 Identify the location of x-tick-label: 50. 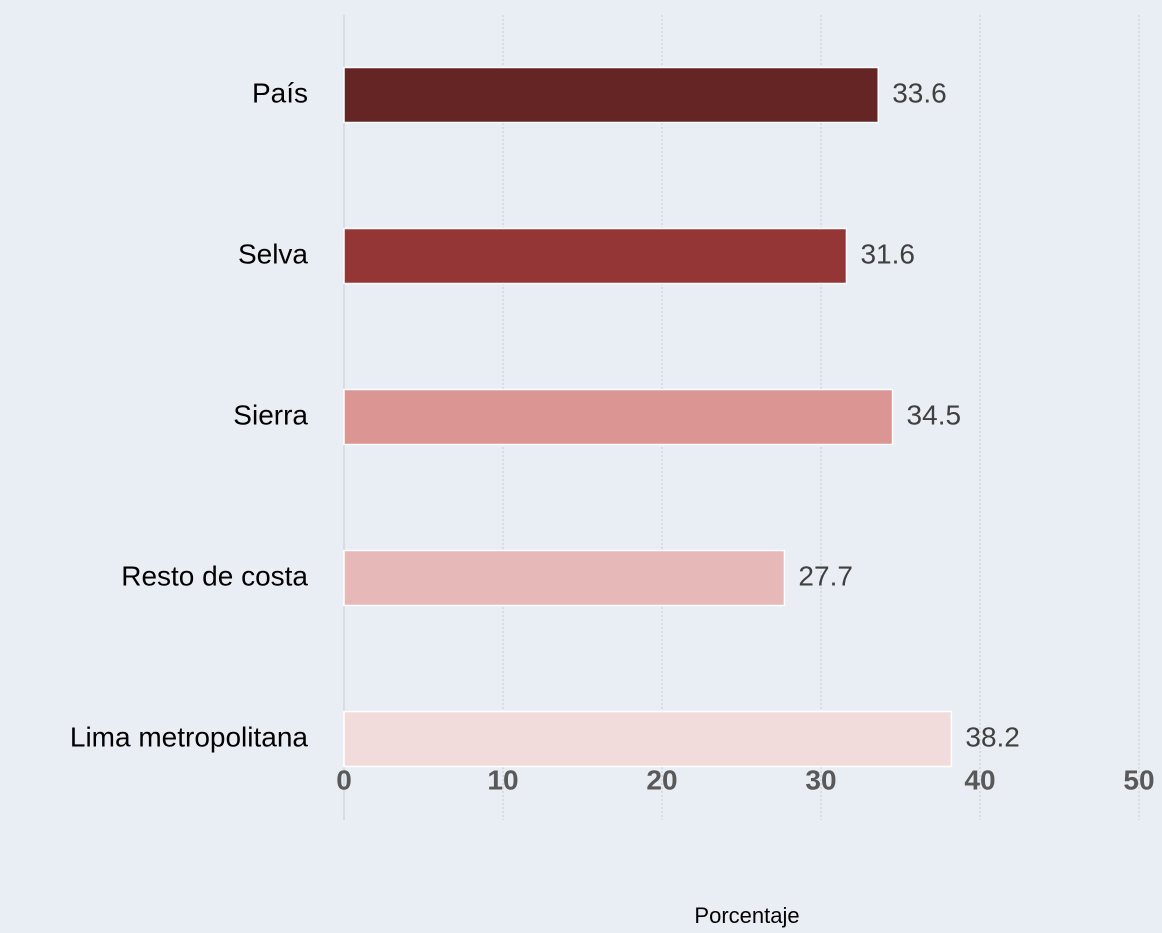
(1138, 779).